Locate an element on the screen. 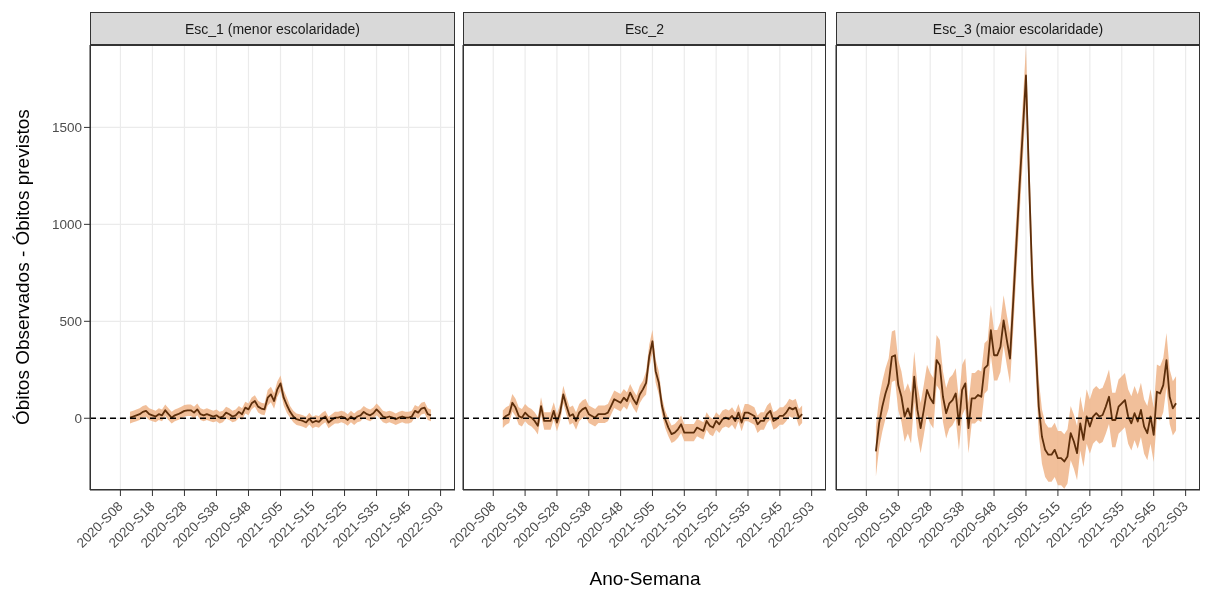 Image resolution: width=1207 pixels, height=594 pixels. y-tick-label: 0 is located at coordinates (78, 419).